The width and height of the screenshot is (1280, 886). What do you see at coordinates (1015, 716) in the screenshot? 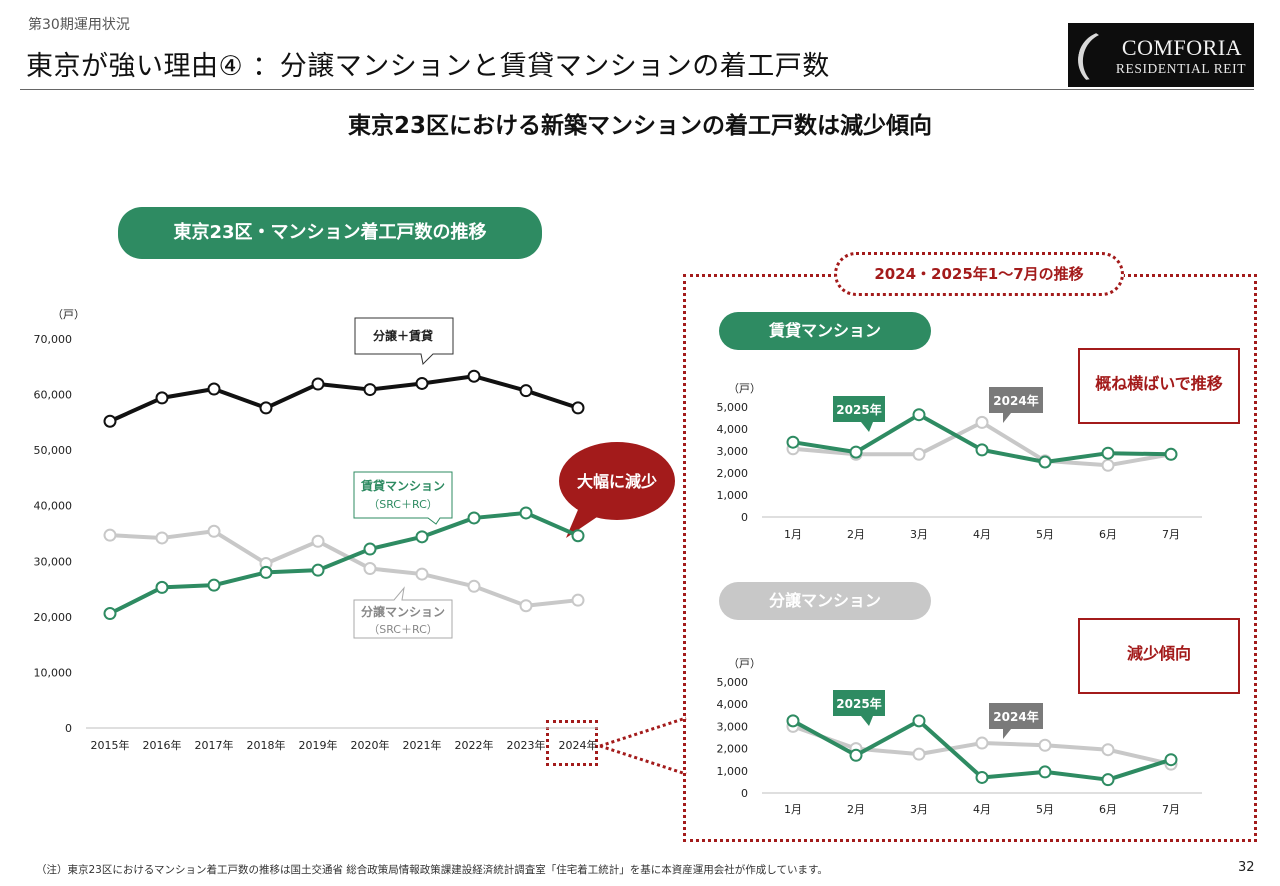
I see `sale-tag-2024-text: 2024年` at bounding box center [1015, 716].